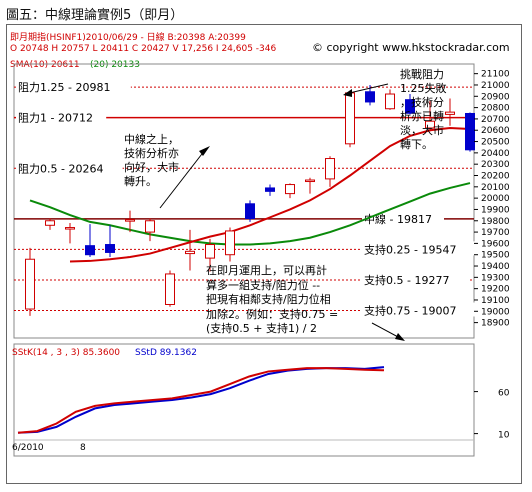  Describe the element at coordinates (261, 328) in the screenshot. I see `annotation-bottom-line: (支持0.5 + 支持1) / 2` at that location.